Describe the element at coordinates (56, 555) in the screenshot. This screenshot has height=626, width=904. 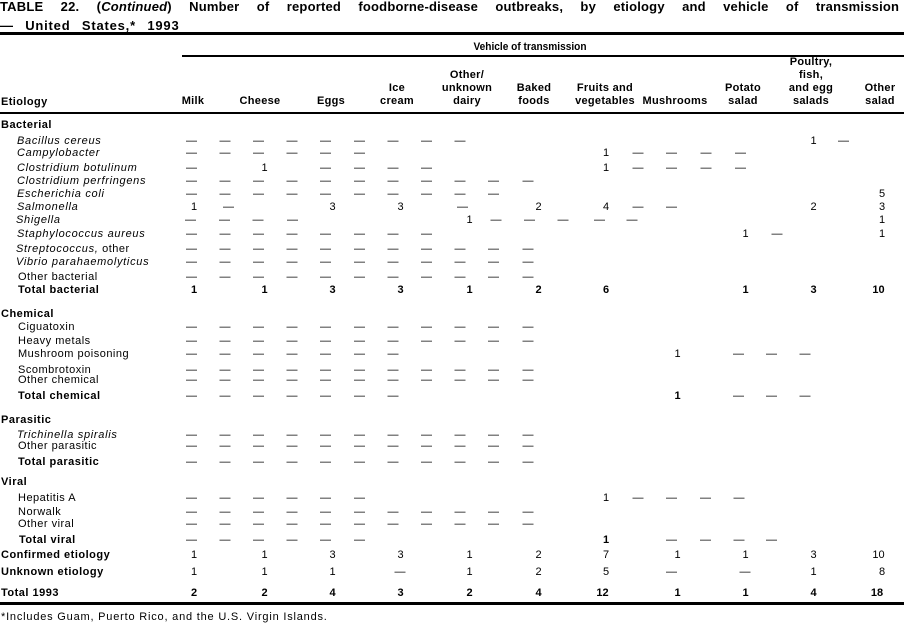
I see `row-label-text: Confirmed etiology` at that location.